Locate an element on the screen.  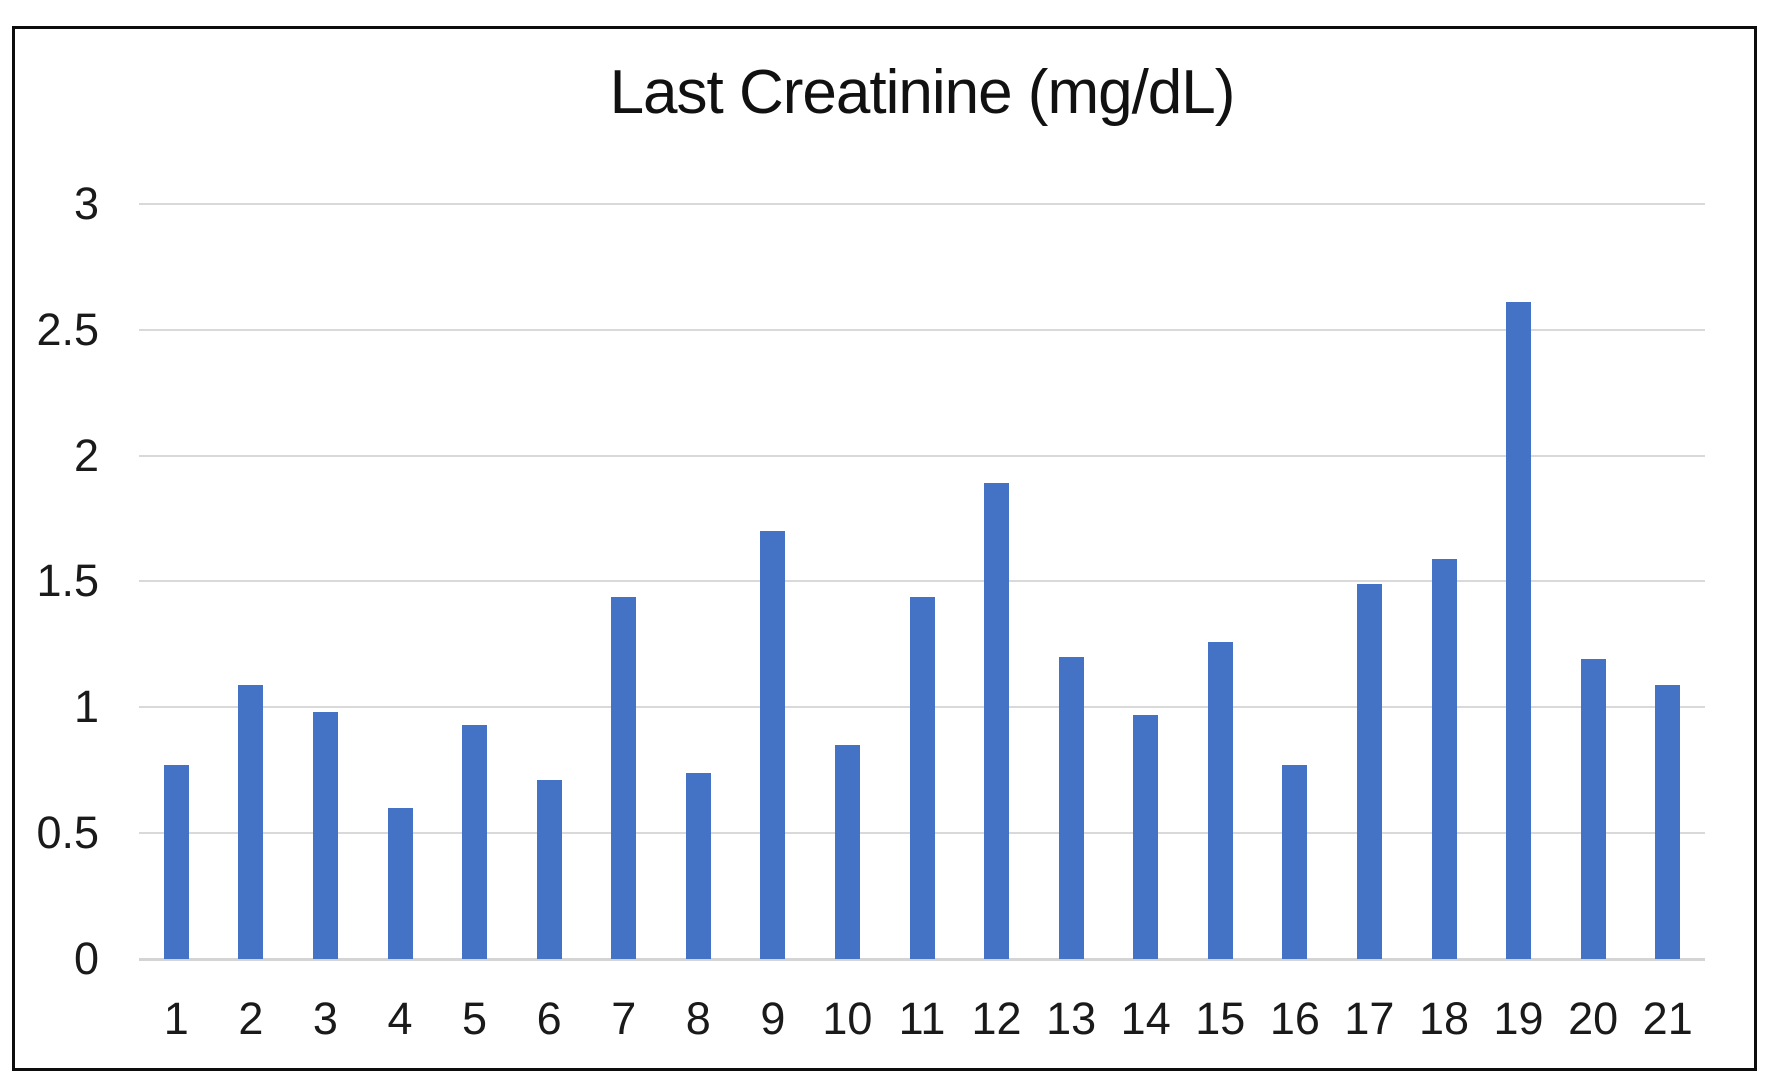
chart-title: Last Creatinine (mg/dL) is located at coordinates (922, 92).